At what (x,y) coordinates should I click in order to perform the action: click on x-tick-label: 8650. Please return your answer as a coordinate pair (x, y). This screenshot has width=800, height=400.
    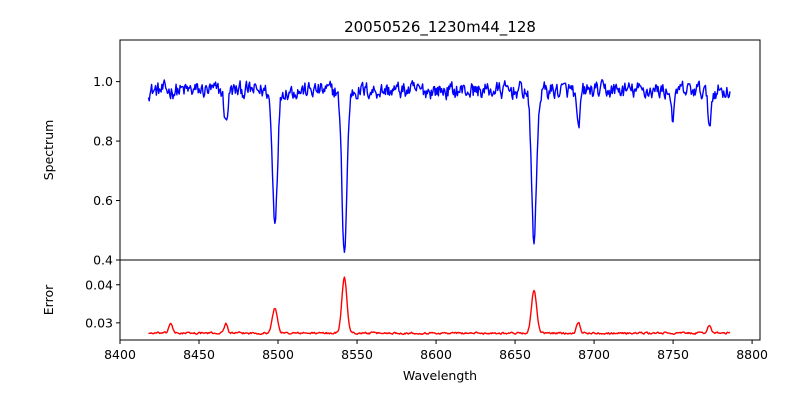
    Looking at the image, I should click on (515, 354).